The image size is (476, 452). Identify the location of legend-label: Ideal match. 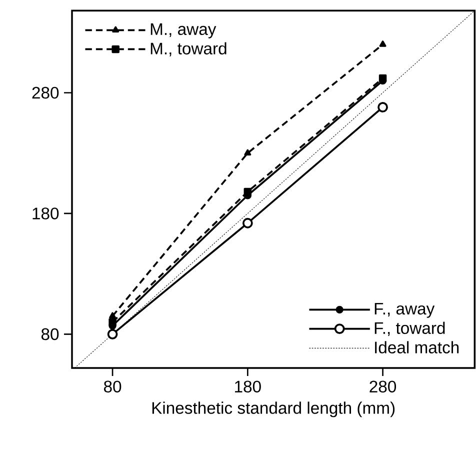
(417, 347).